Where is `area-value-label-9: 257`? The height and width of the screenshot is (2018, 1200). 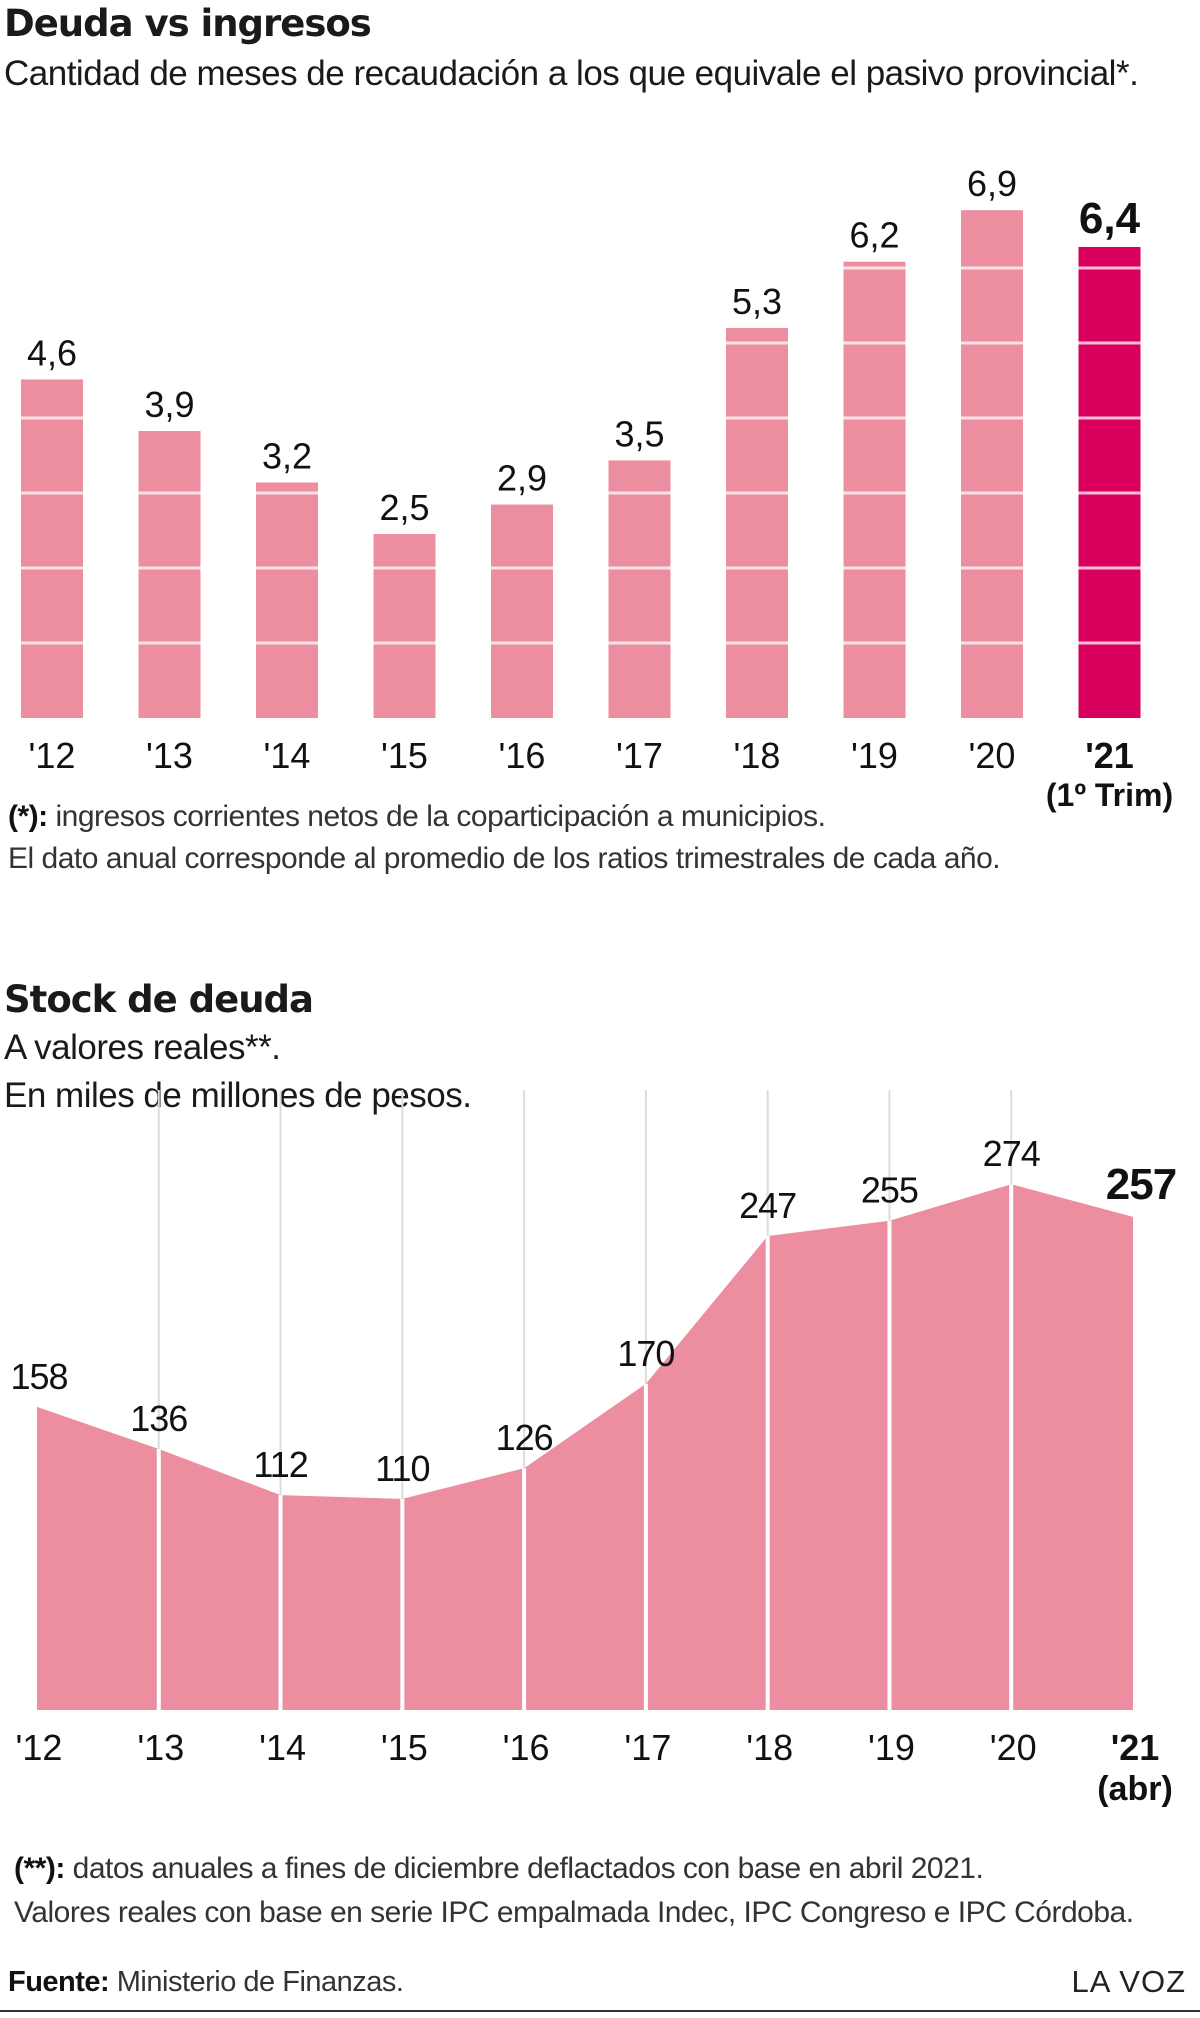 area-value-label-9: 257 is located at coordinates (1141, 1184).